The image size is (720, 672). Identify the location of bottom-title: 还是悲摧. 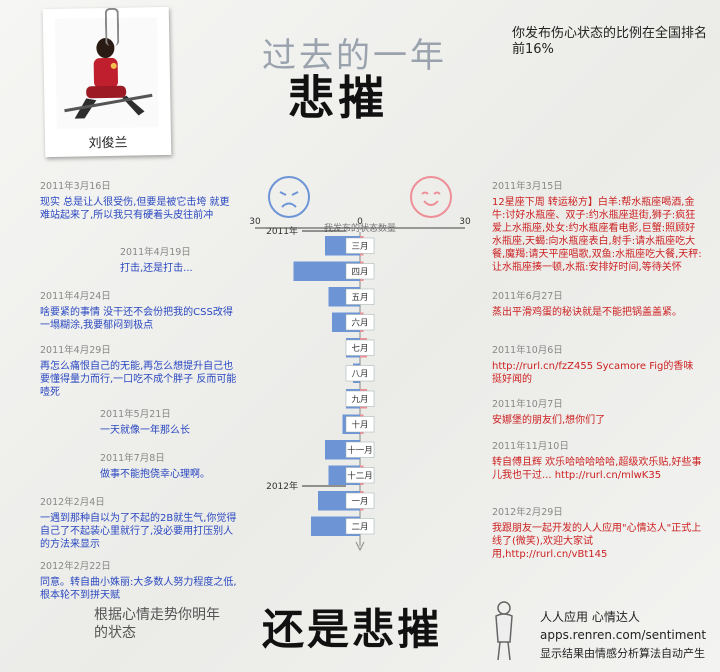
(352, 629).